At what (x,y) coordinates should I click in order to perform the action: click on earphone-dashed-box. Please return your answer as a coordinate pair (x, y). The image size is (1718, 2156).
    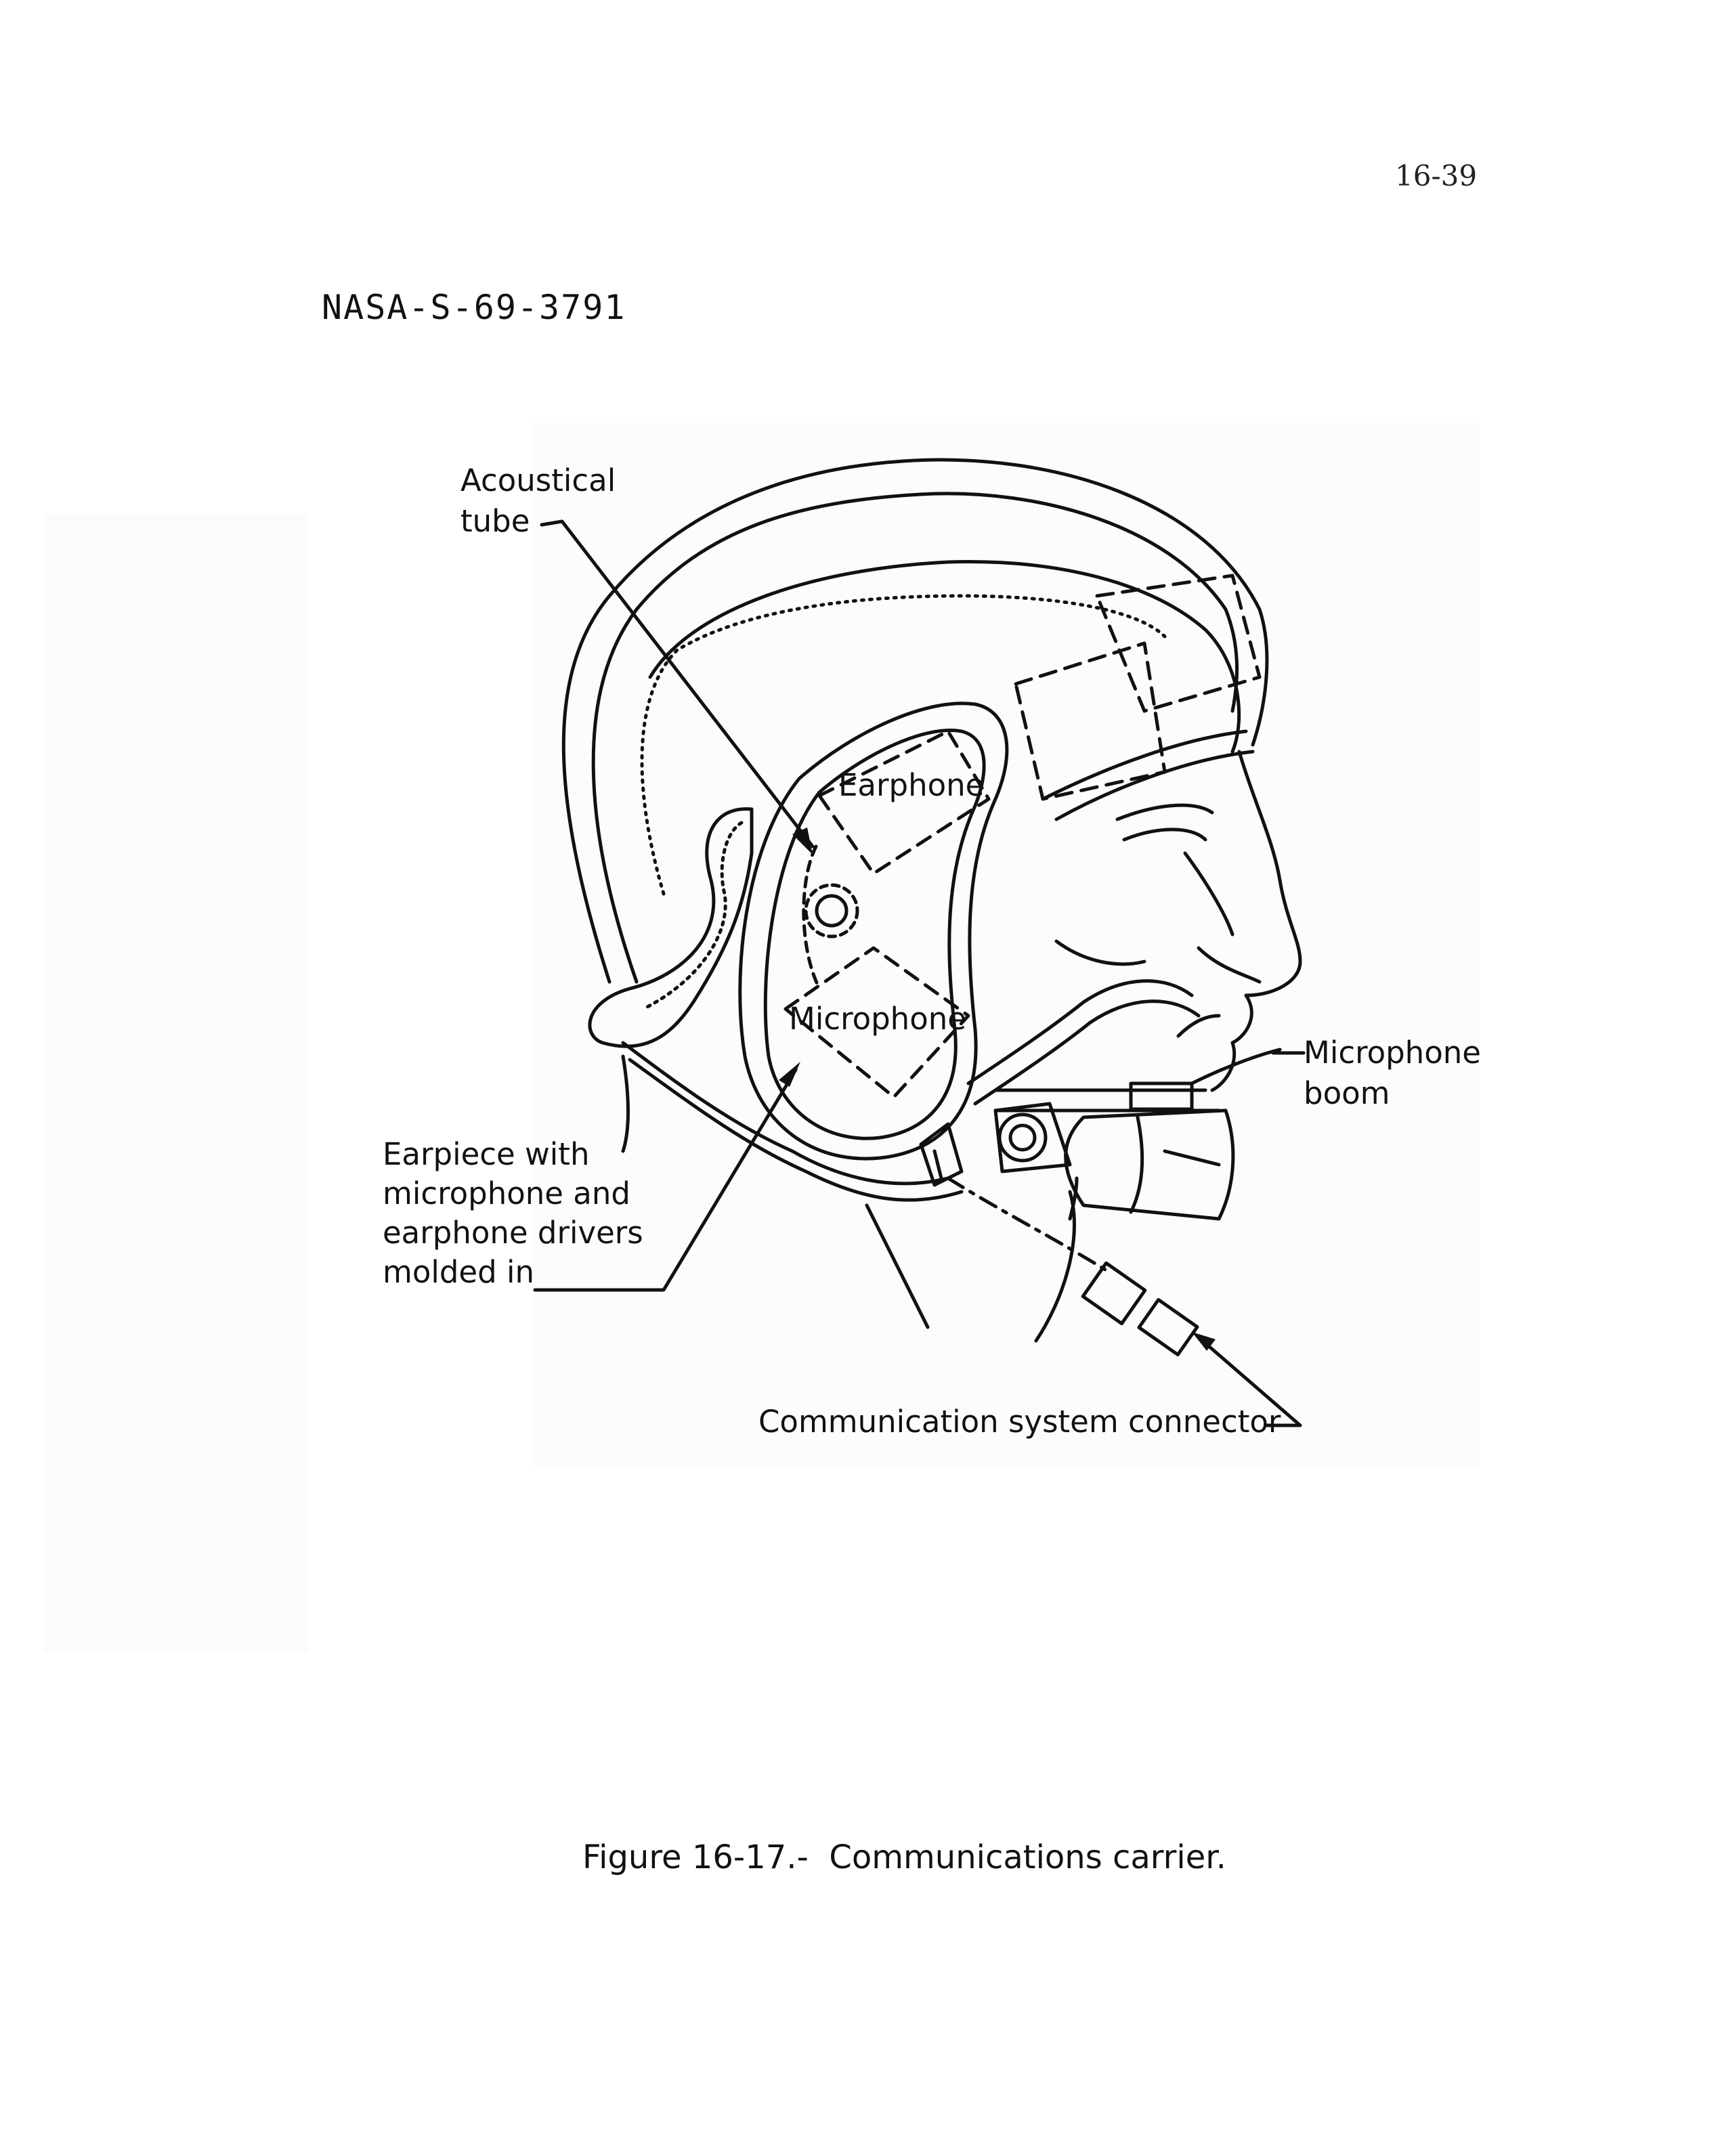
    Looking at the image, I should click on (904, 802).